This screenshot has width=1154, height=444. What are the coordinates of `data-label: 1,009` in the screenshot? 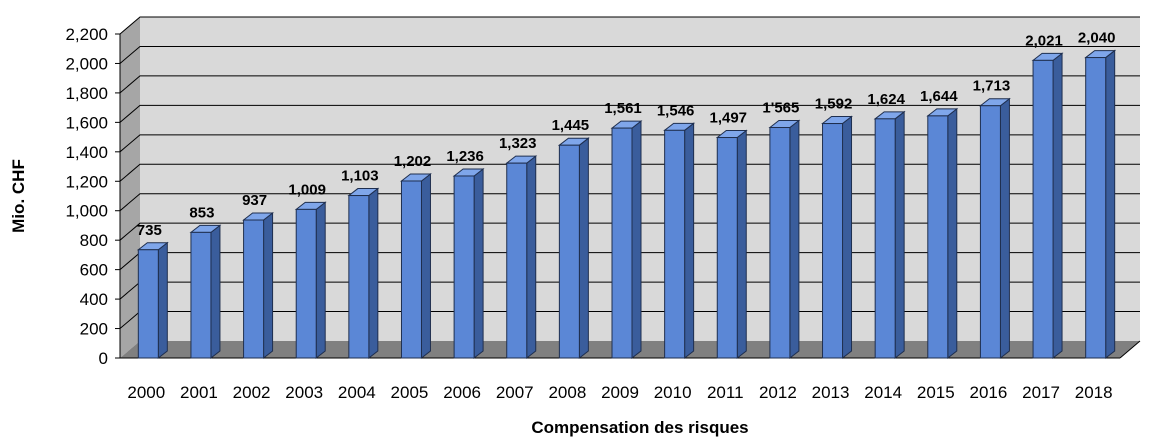 It's located at (307, 189).